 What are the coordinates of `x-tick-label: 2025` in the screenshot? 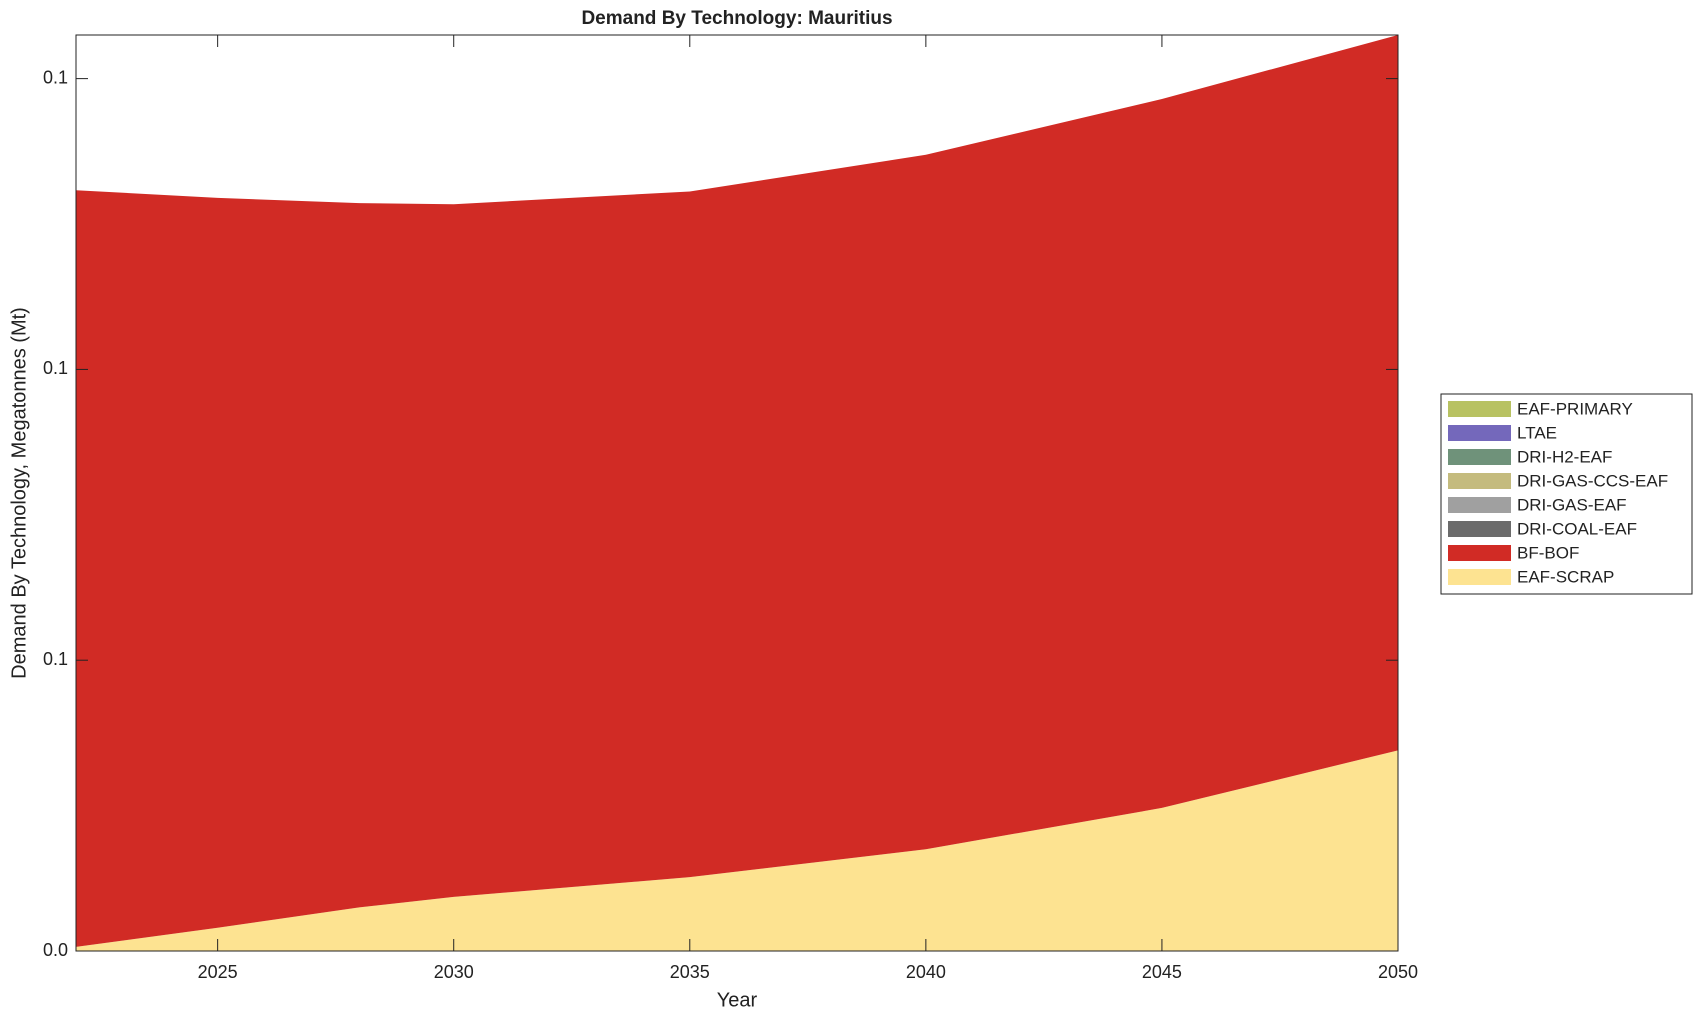 It's located at (218, 972).